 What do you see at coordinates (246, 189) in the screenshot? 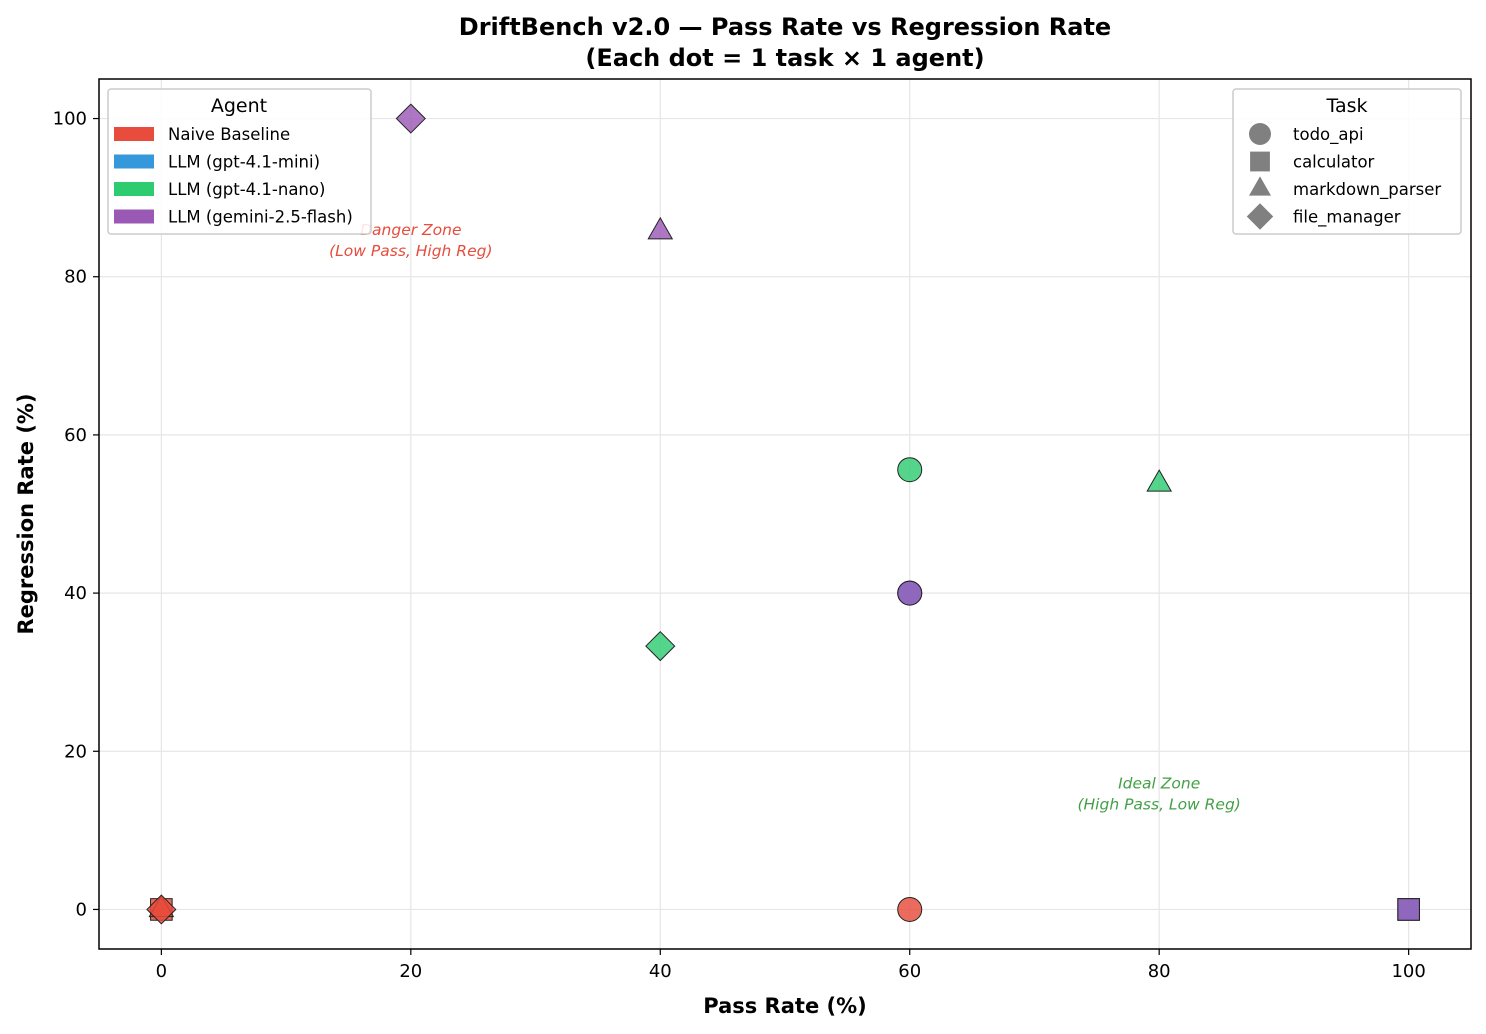
I see `agent-legend-label: LLM (gpt-4.1-nano)` at bounding box center [246, 189].